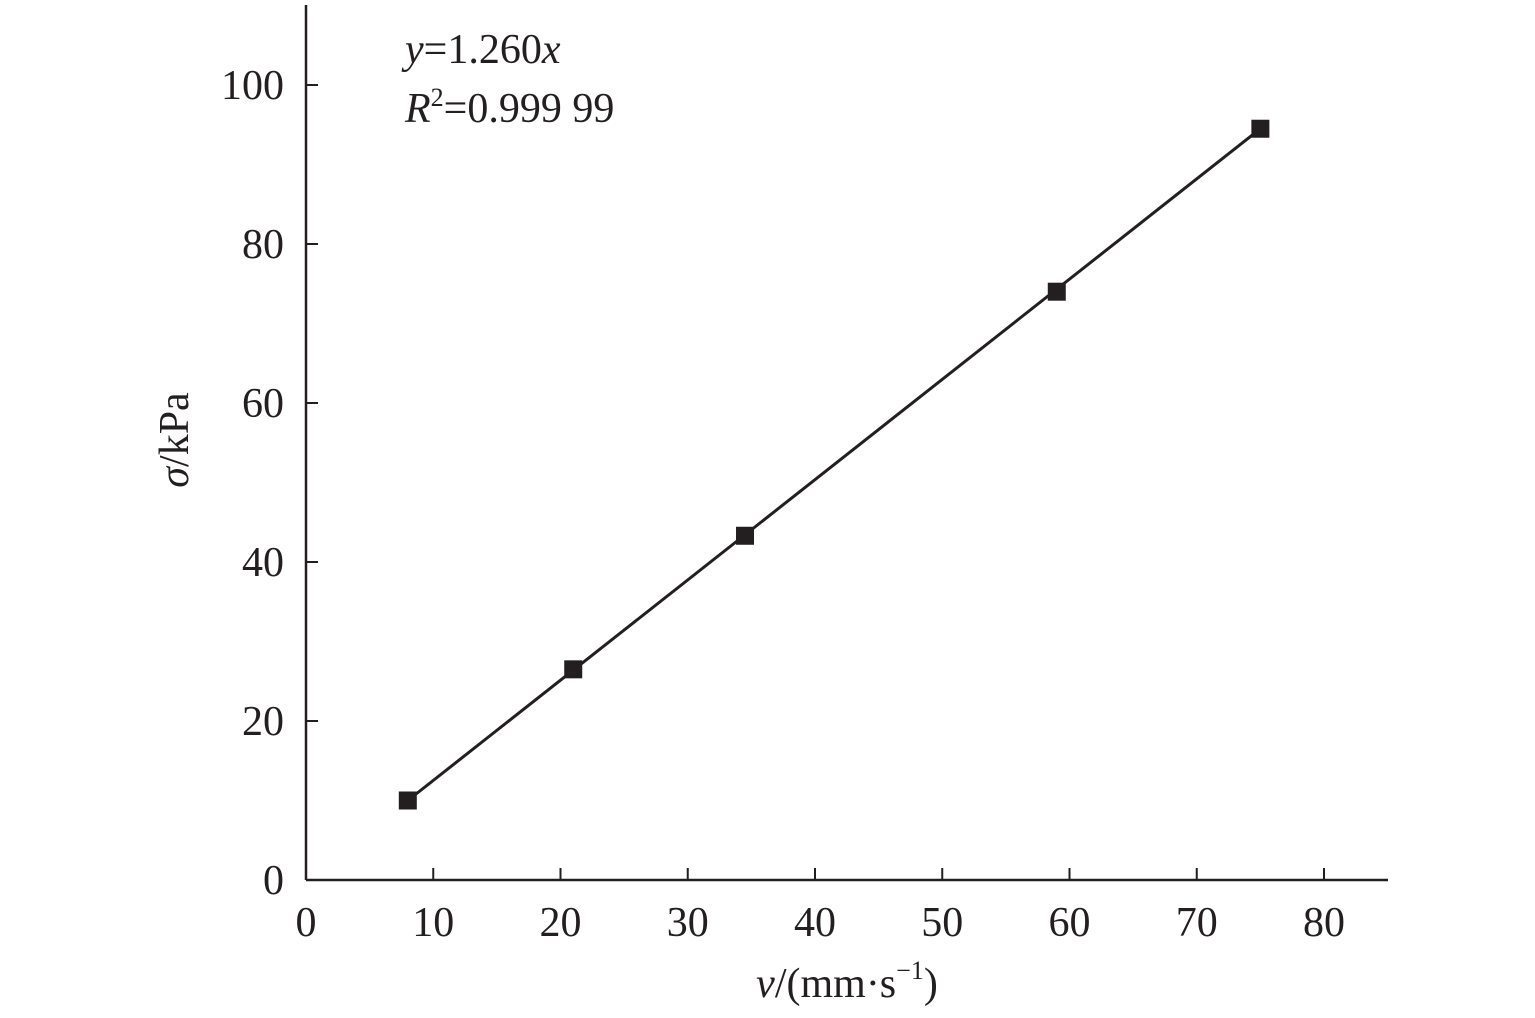  What do you see at coordinates (942, 923) in the screenshot?
I see `x-tick-label-5: 50` at bounding box center [942, 923].